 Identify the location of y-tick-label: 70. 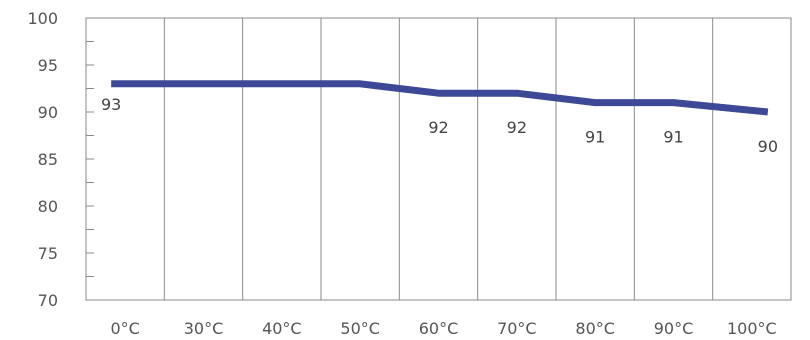
(48, 300).